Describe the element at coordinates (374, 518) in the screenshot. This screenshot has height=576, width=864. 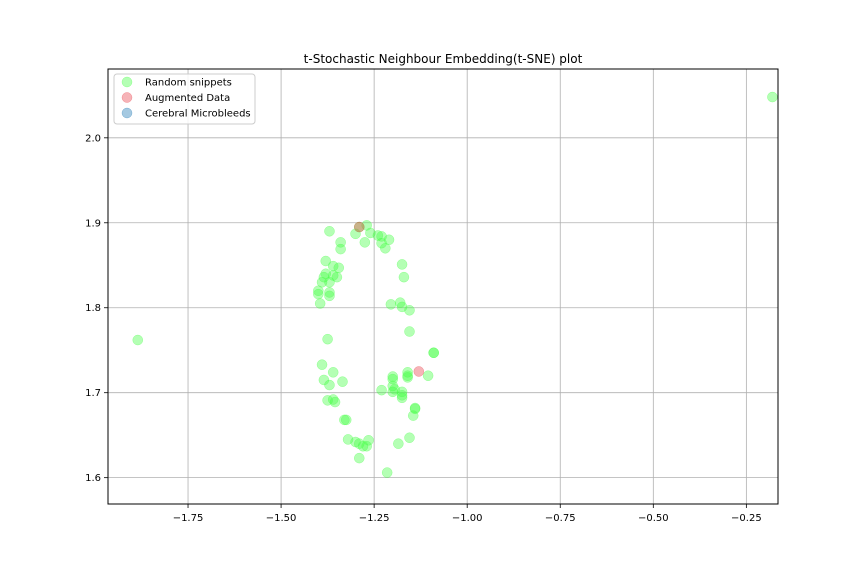
I see `x-tick-label: −1.25` at that location.